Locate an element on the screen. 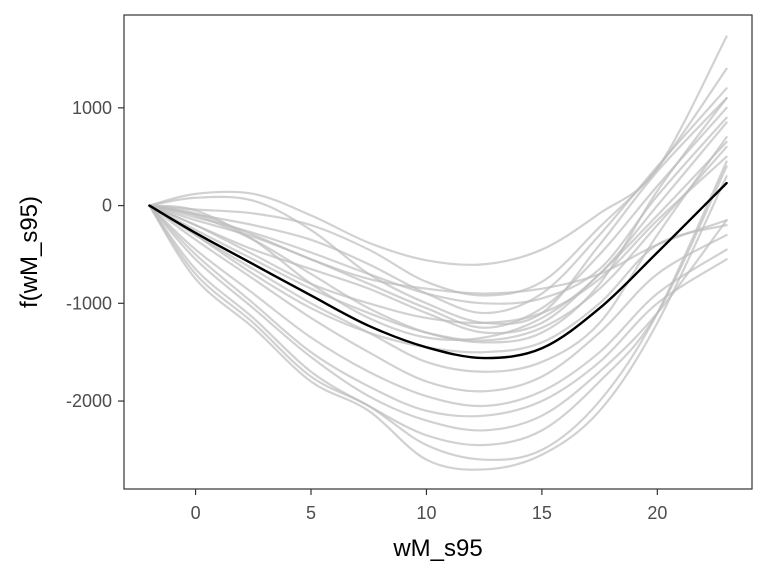  y-tick-label: 1000 is located at coordinates (92, 108).